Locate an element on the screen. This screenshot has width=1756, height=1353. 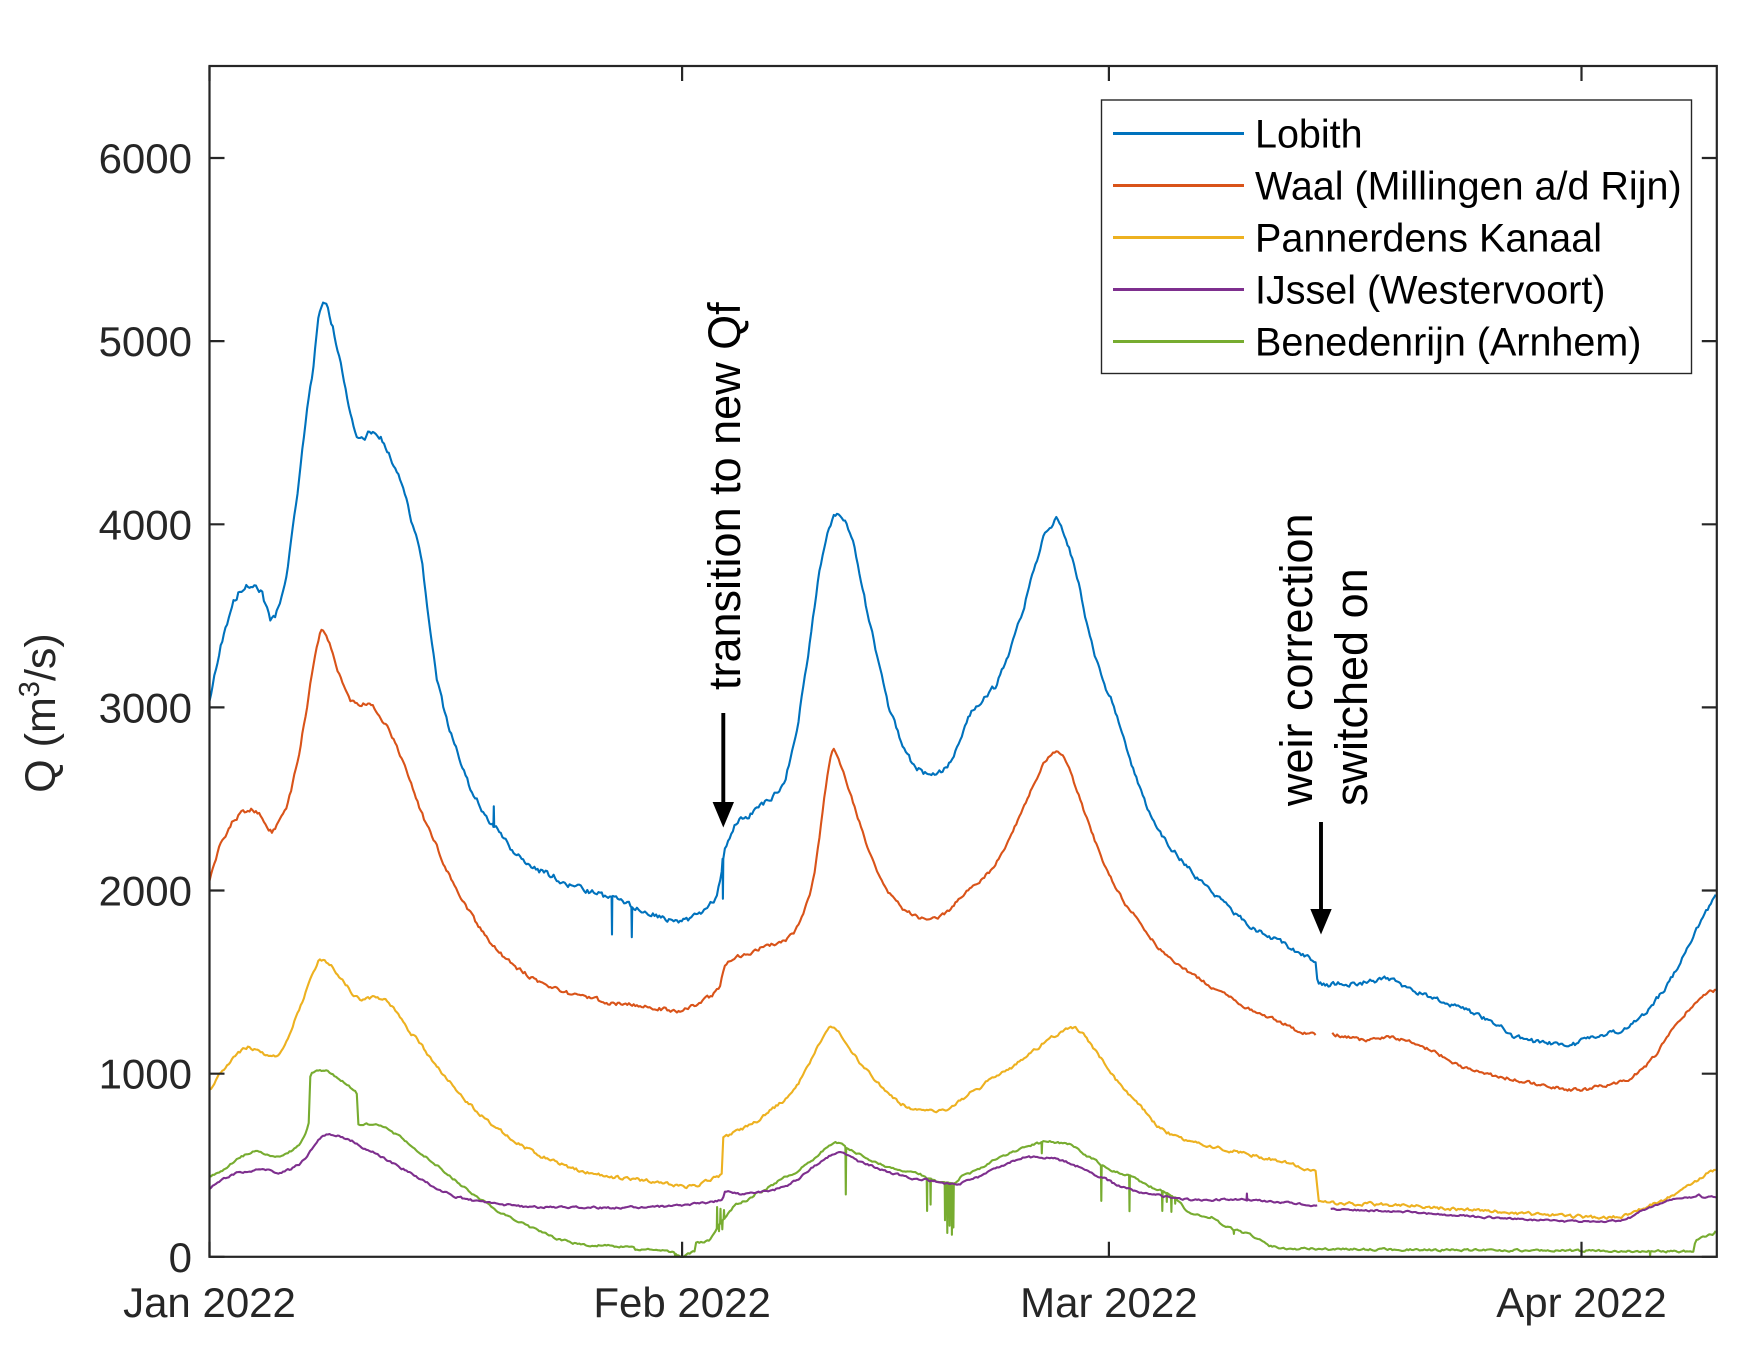
svg-text: weir correction is located at coordinates (1296, 660).